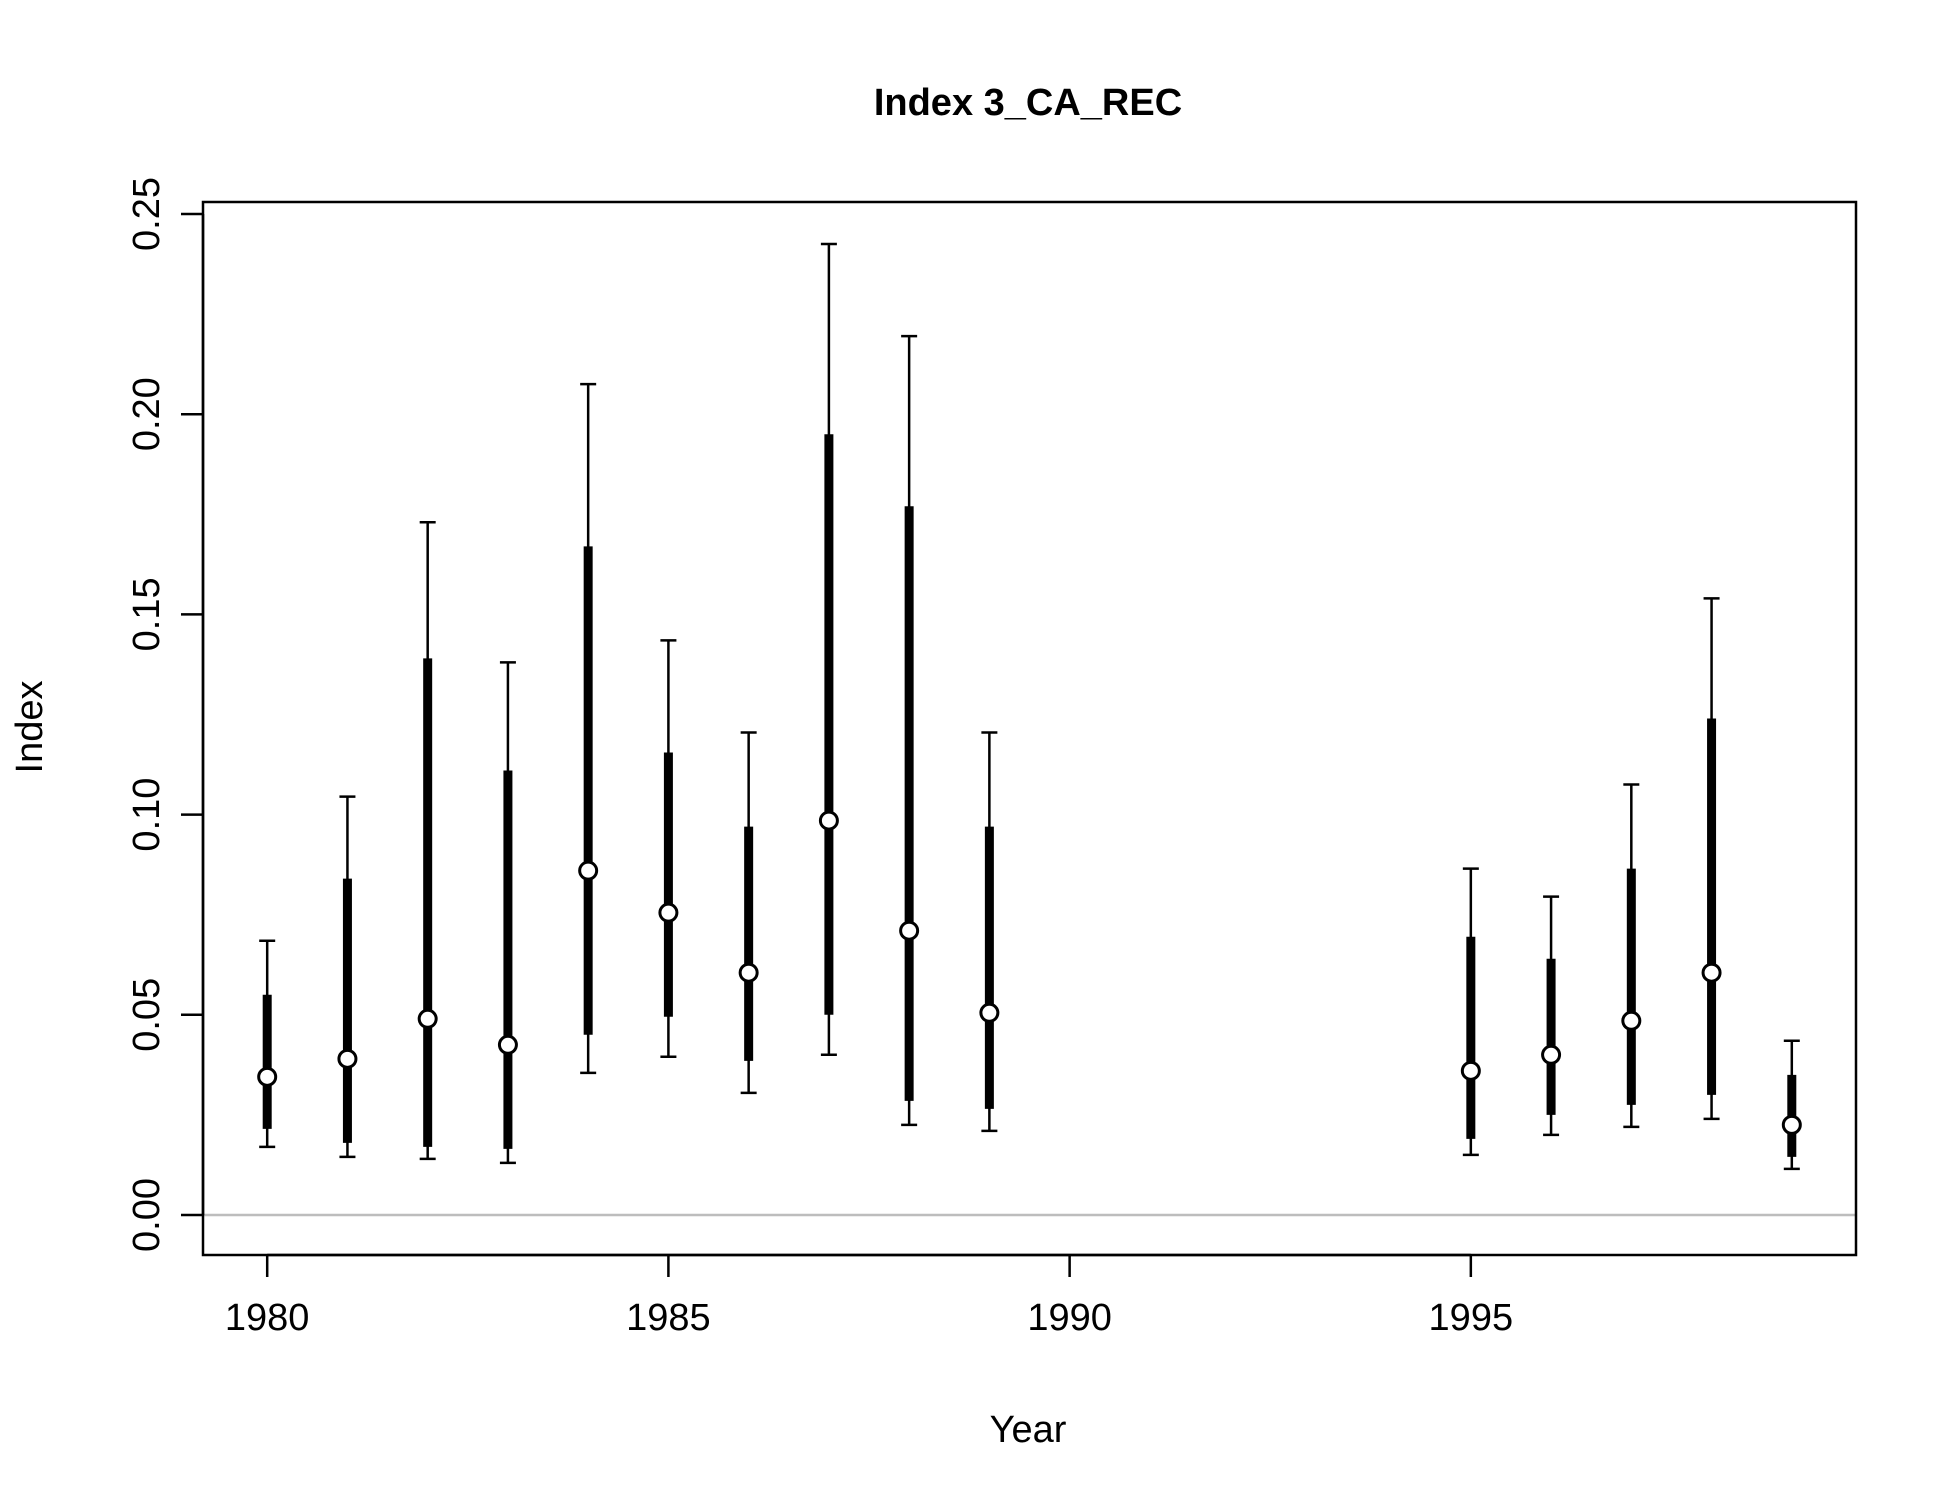 This screenshot has width=1950, height=1500. I want to click on y-tick-label: 0.05, so click(147, 1015).